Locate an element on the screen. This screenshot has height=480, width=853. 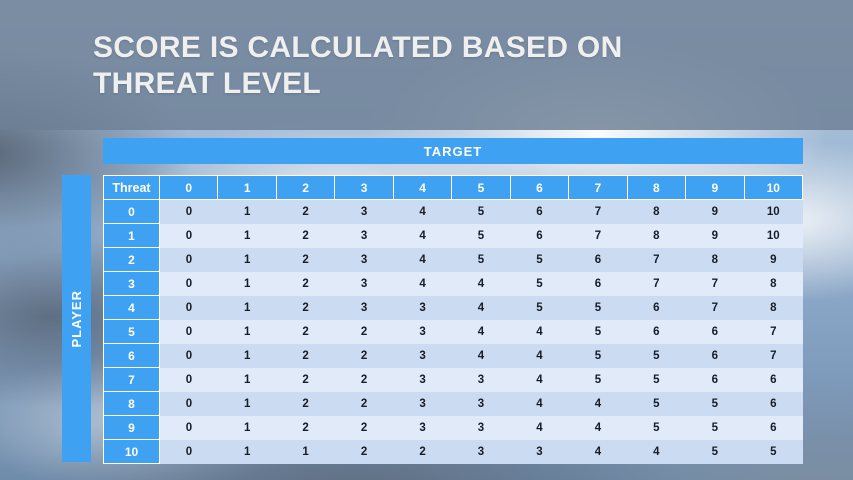
score-cell: 9 is located at coordinates (773, 259).